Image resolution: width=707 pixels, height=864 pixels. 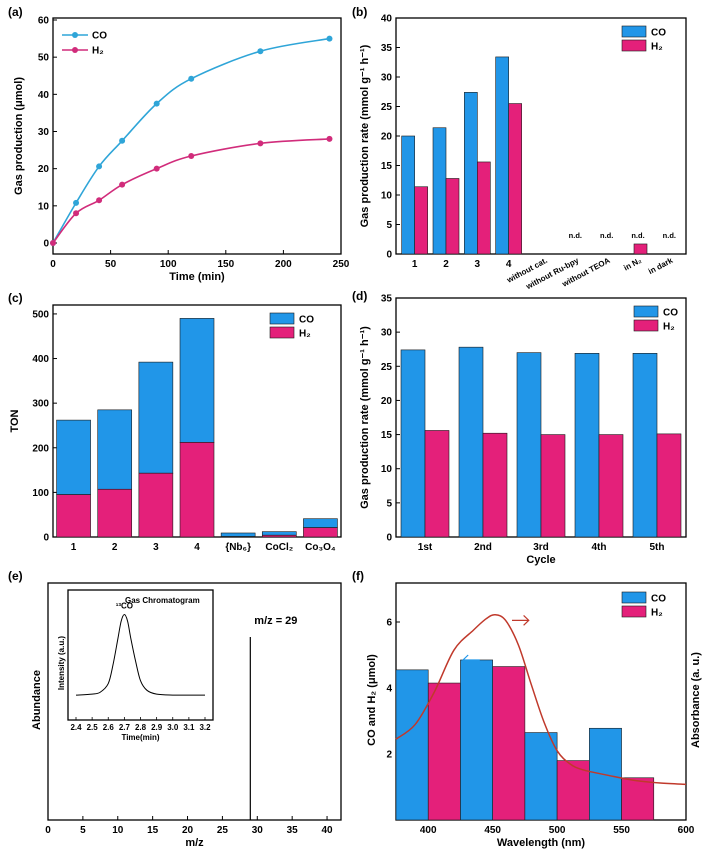 I want to click on f-legend-label-0: CO, so click(x=658, y=599).